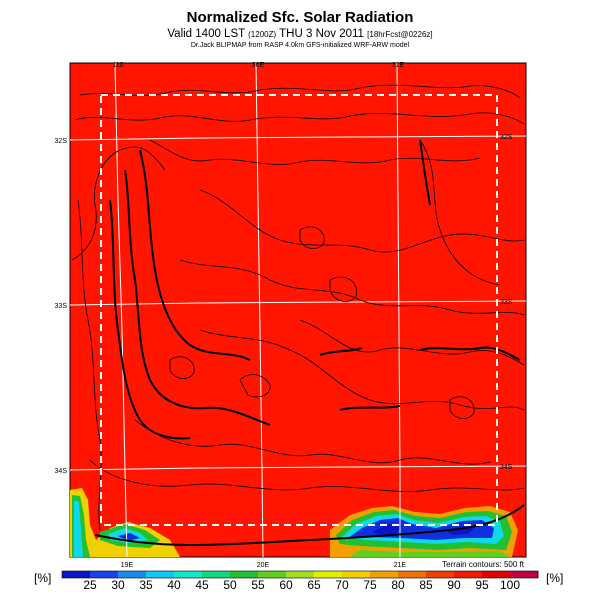 Image resolution: width=600 pixels, height=600 pixels. Describe the element at coordinates (482, 585) in the screenshot. I see `colorbar-tick-label: 95` at that location.